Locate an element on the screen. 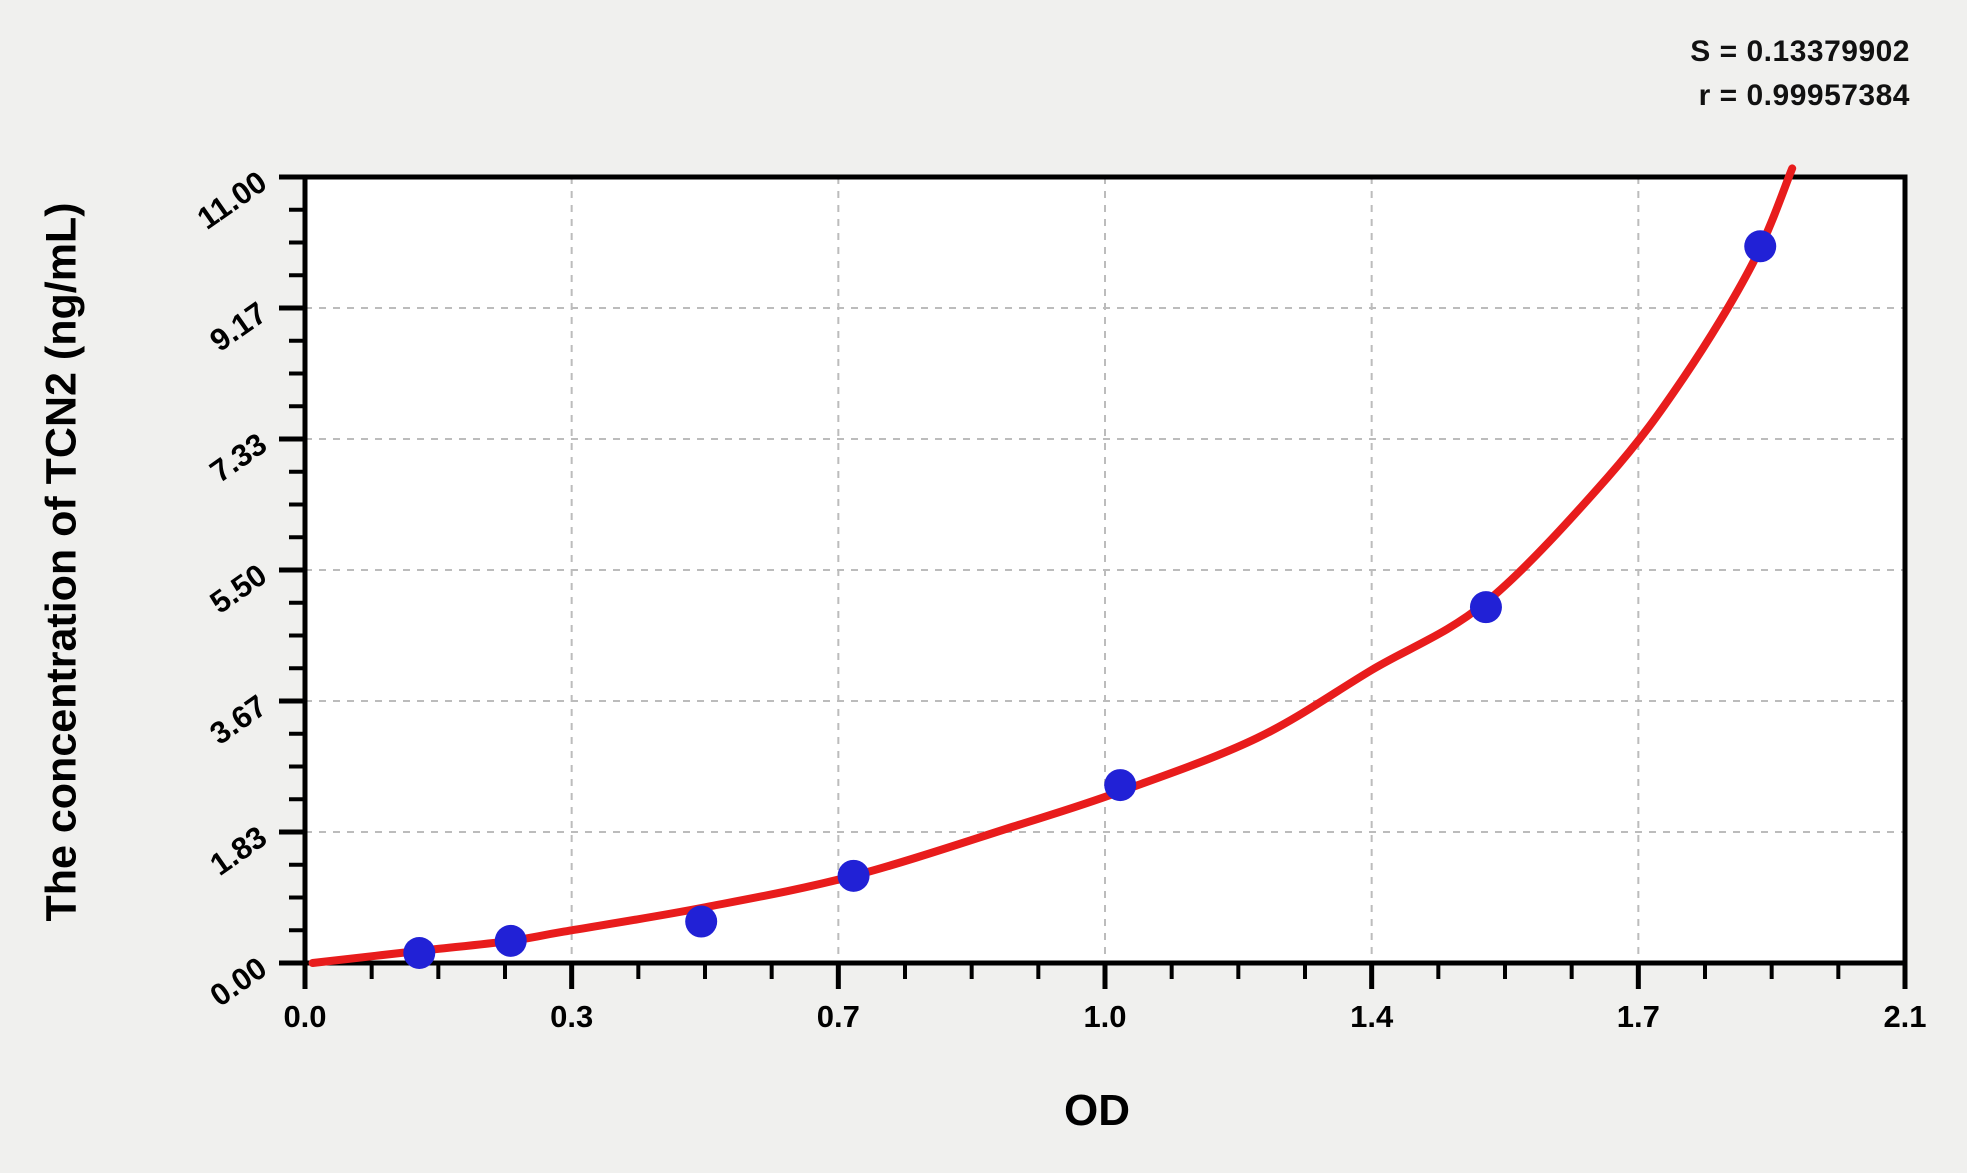 The height and width of the screenshot is (1173, 1967). x-tick-label: 1.0 is located at coordinates (1104, 1016).